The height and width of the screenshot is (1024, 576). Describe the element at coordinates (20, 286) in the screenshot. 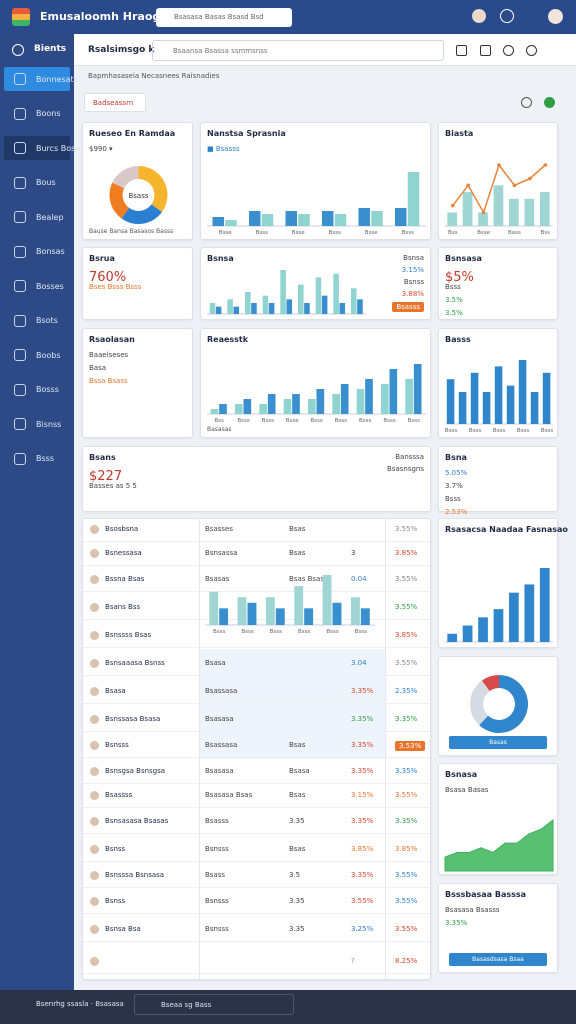

I see `sidebar-icon` at that location.